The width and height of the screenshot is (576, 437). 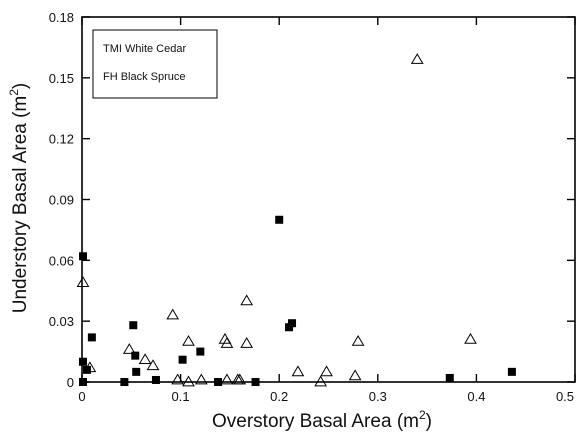 I want to click on x-axis-title-text: Overstory Basal Area, so click(x=302, y=421).